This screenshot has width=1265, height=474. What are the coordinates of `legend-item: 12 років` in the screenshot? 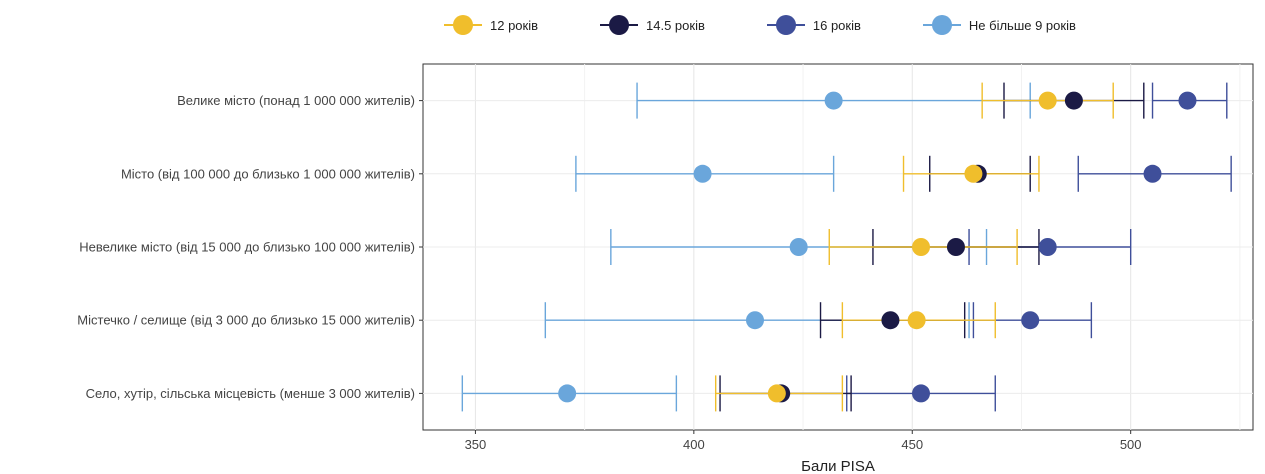 It's located at (489, 25).